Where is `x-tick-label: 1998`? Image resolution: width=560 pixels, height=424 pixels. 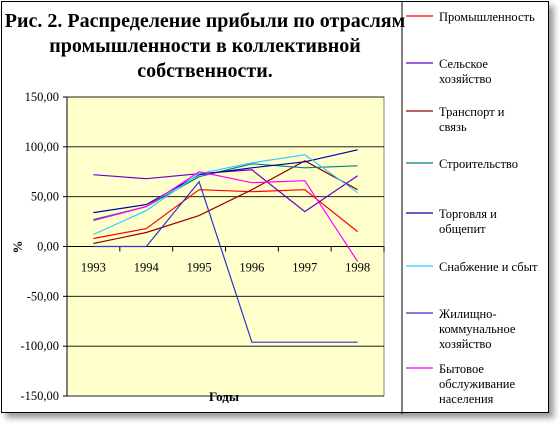
x-tick-label: 1998 is located at coordinates (357, 268).